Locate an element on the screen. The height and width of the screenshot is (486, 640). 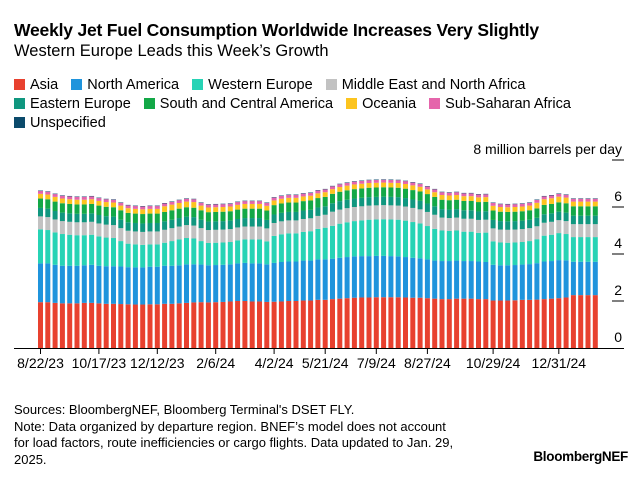
legend-row: Unspecified is located at coordinates (324, 123).